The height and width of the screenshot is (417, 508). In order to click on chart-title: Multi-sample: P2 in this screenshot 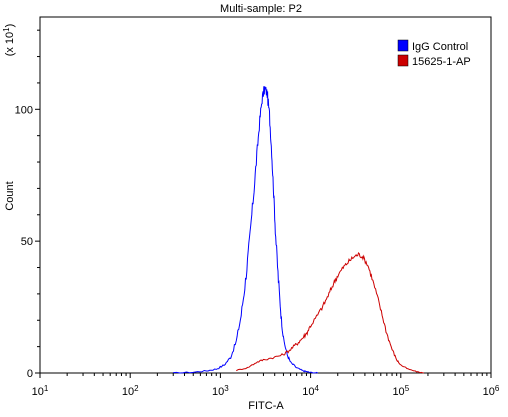, I will do `click(261, 9)`.